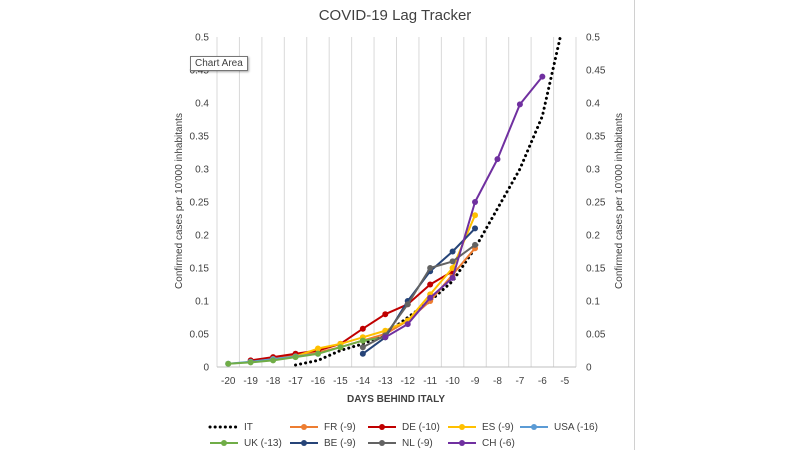 Image resolution: width=800 pixels, height=450 pixels. I want to click on y-tick-label-left: 0.35, so click(200, 137).